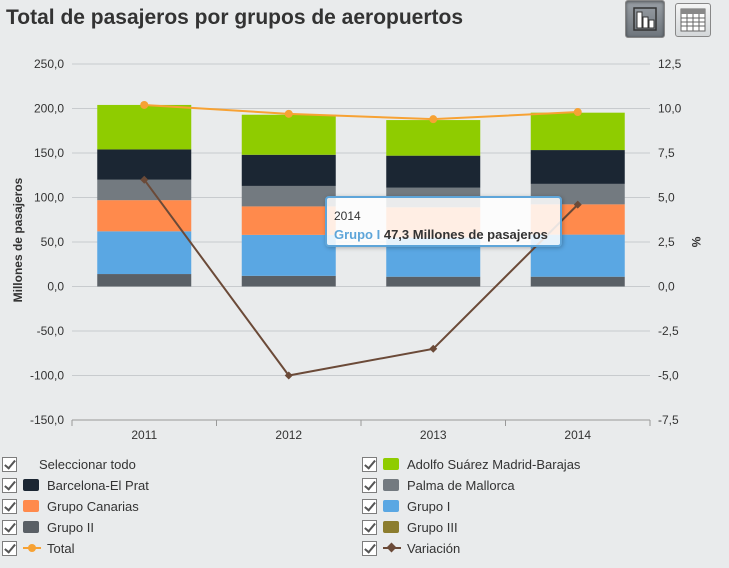 The width and height of the screenshot is (729, 568). I want to click on tooltip-category: 2014, so click(347, 216).